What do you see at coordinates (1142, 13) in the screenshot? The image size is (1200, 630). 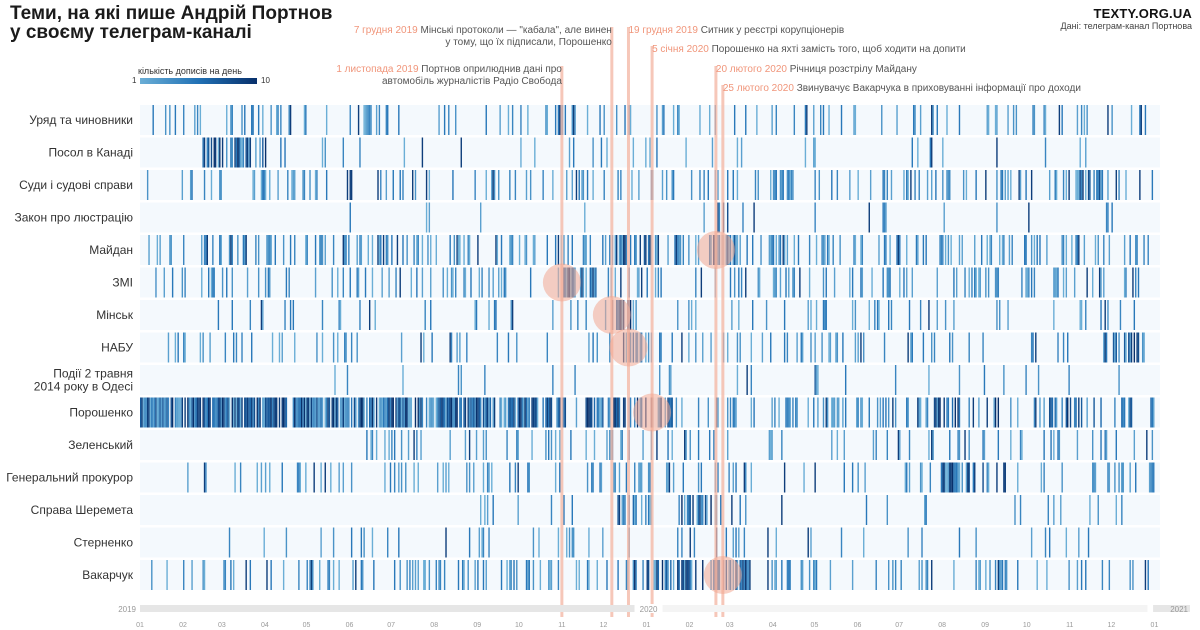 I see `brand-logo: TEXTY.ORG.UA` at bounding box center [1142, 13].